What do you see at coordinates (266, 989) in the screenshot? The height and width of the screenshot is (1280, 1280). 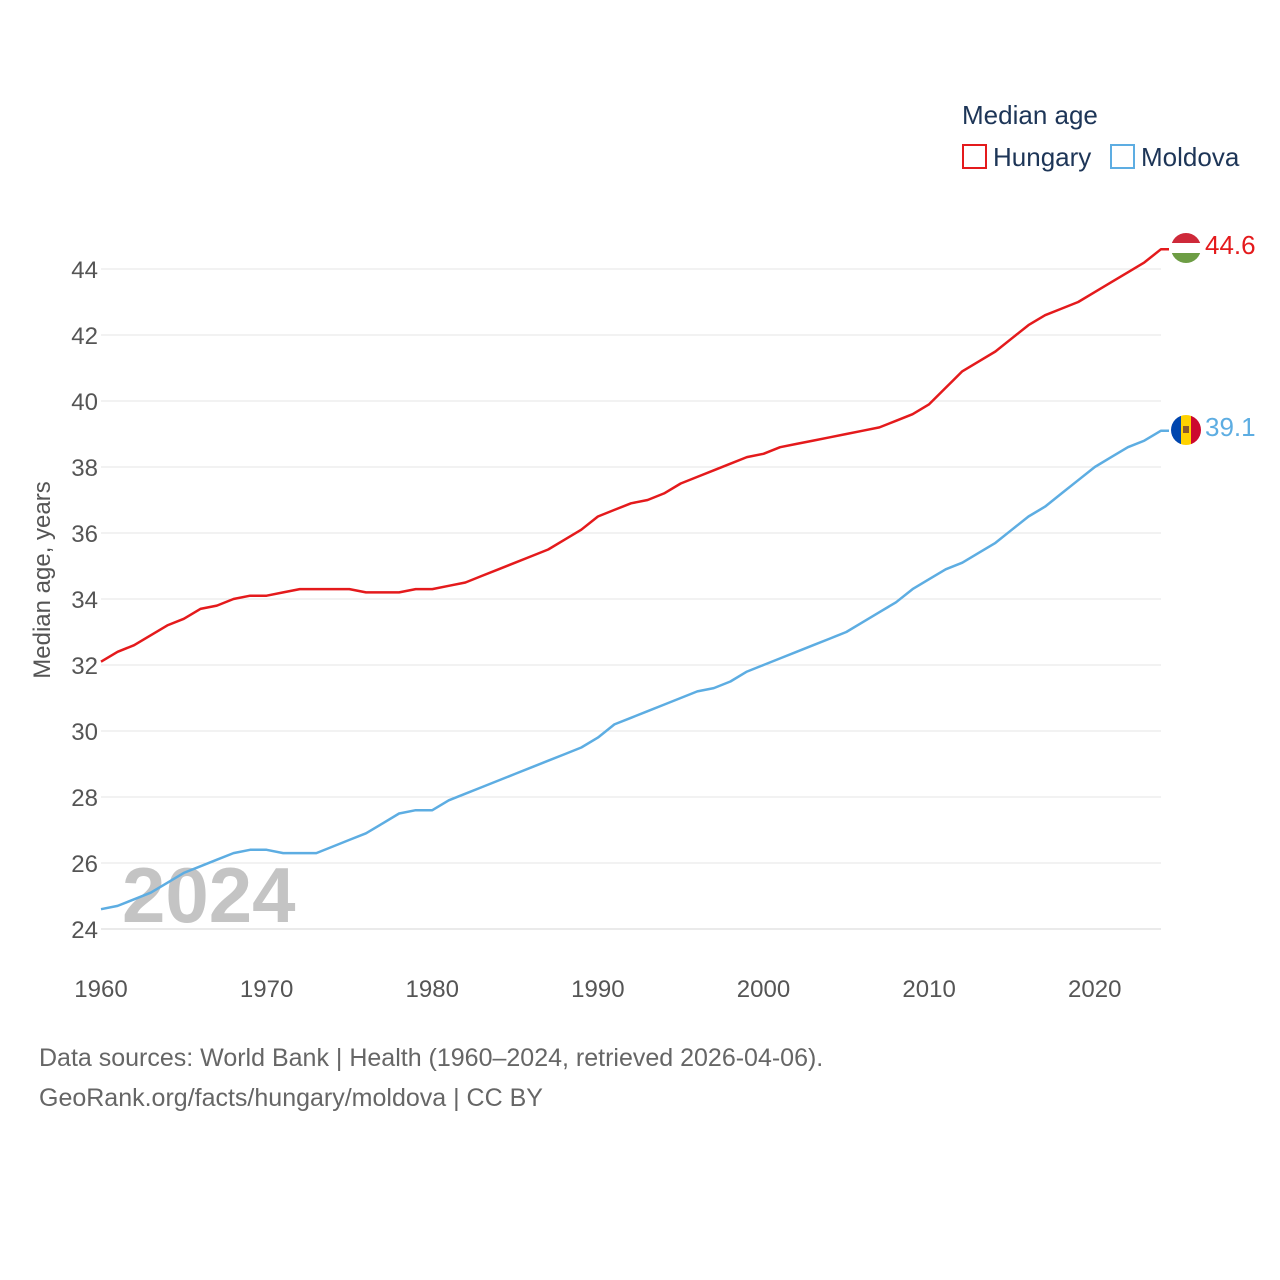 I see `x-tick-label: 1970` at bounding box center [266, 989].